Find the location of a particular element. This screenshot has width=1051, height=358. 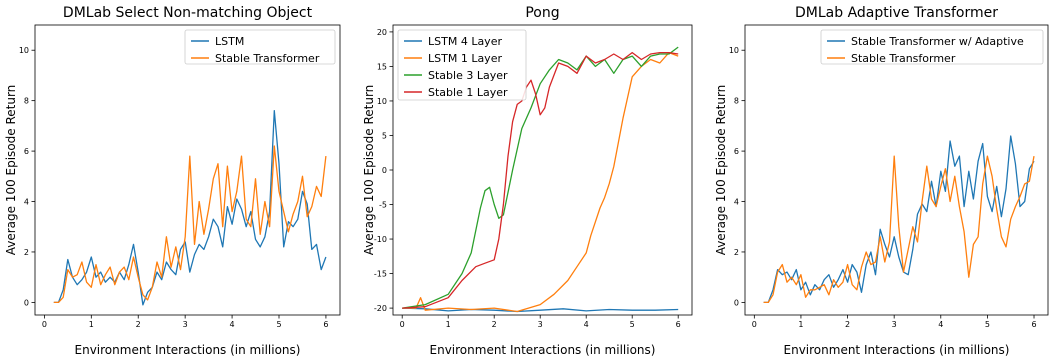

y-tick-label: -15 is located at coordinates (380, 274).